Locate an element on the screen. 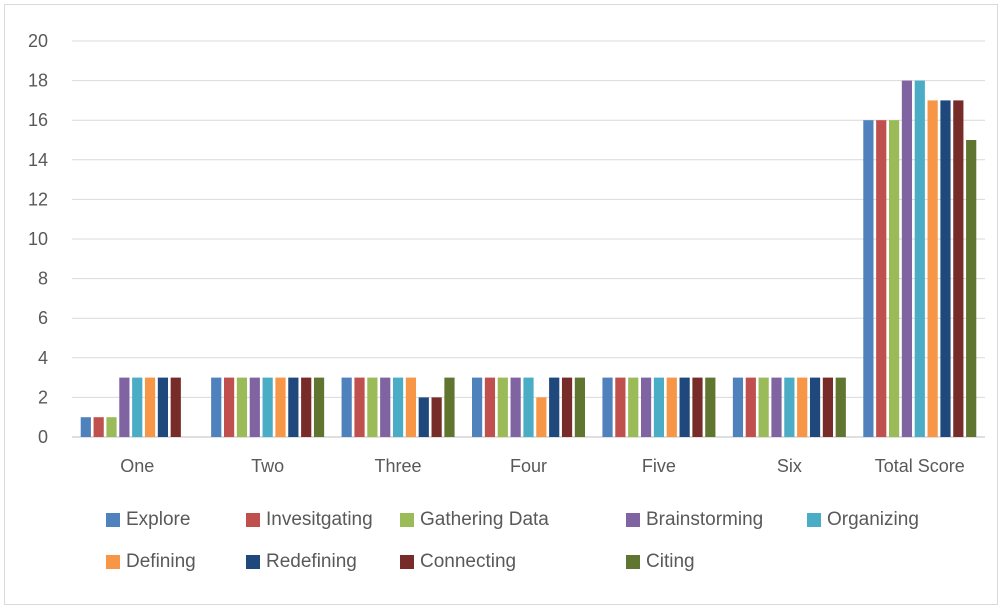  y-tick-label: 0 is located at coordinates (43, 437).